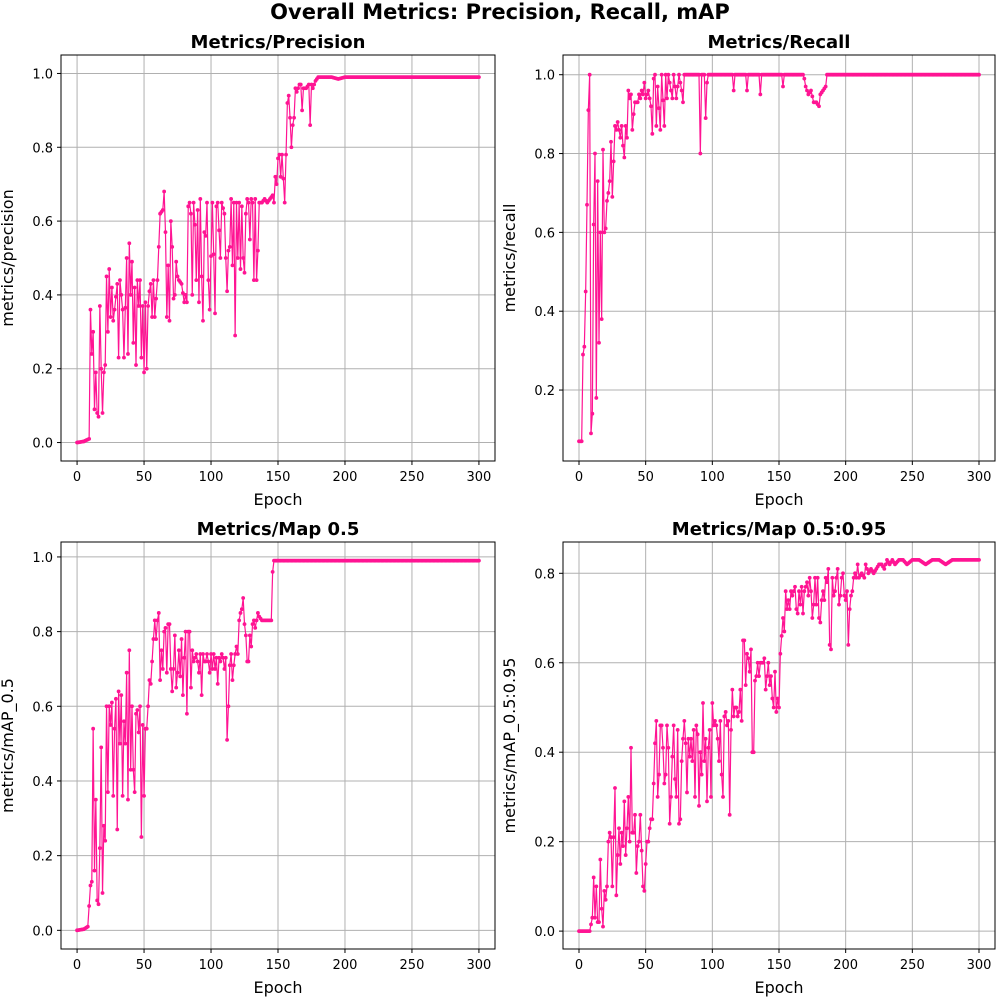 The width and height of the screenshot is (1000, 1000). I want to click on subplot-title: Metrics/Map 0.5, so click(278, 529).